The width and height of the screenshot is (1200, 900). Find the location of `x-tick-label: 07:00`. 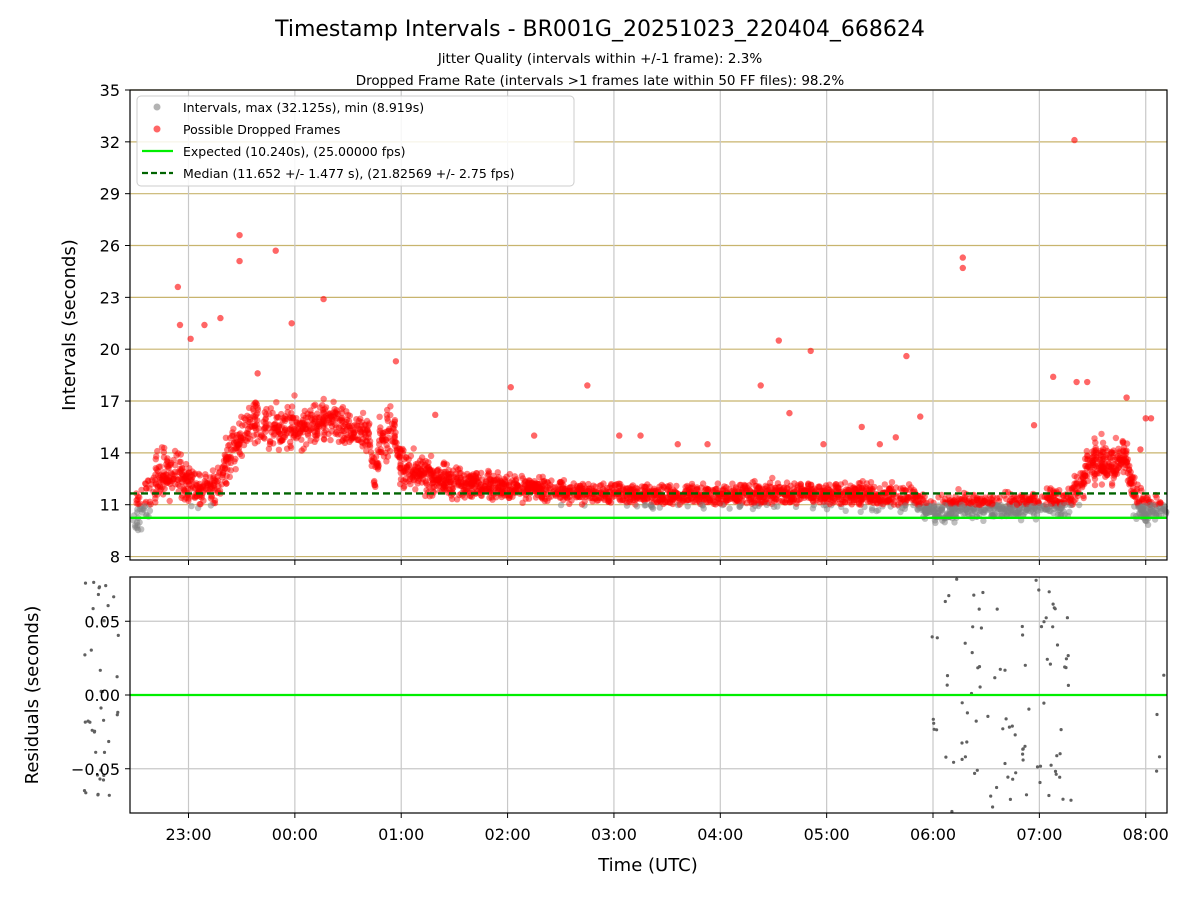

x-tick-label: 07:00 is located at coordinates (1039, 834).